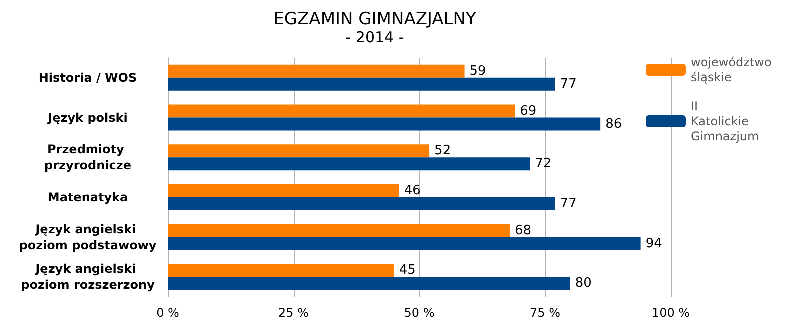 The image size is (801, 323). What do you see at coordinates (293, 313) in the screenshot?
I see `x-tick-label: 25 %` at bounding box center [293, 313].